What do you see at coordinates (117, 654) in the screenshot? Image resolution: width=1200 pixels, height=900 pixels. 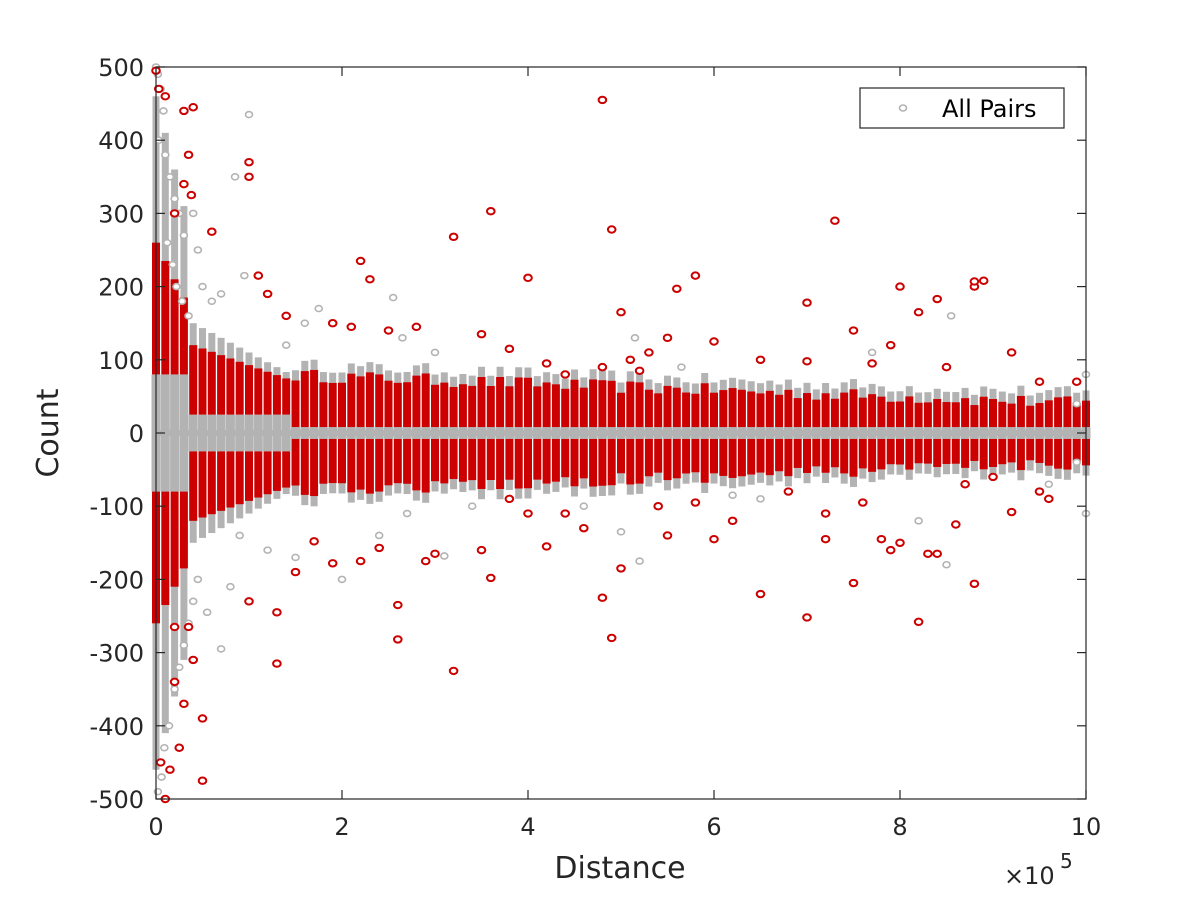 I see `y-tick-label: -300` at bounding box center [117, 654].